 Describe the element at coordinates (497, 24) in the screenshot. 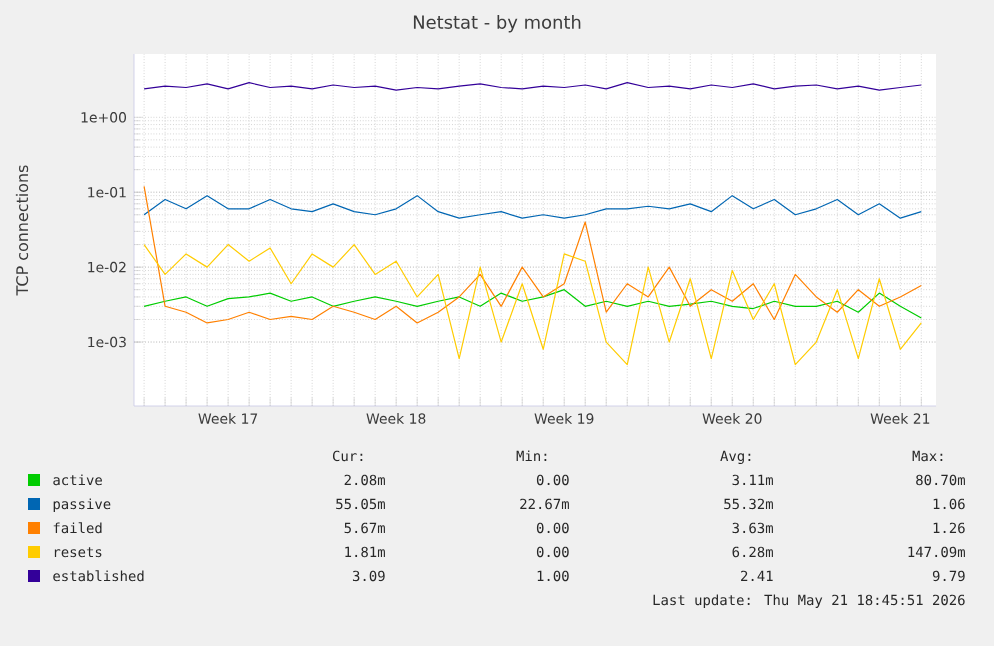

I see `chart-title: Netstat - by month` at that location.